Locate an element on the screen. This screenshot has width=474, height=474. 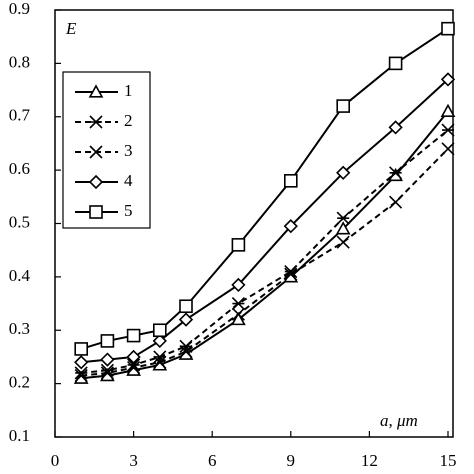
y-tick-label: 0.4 is located at coordinates (20, 275).